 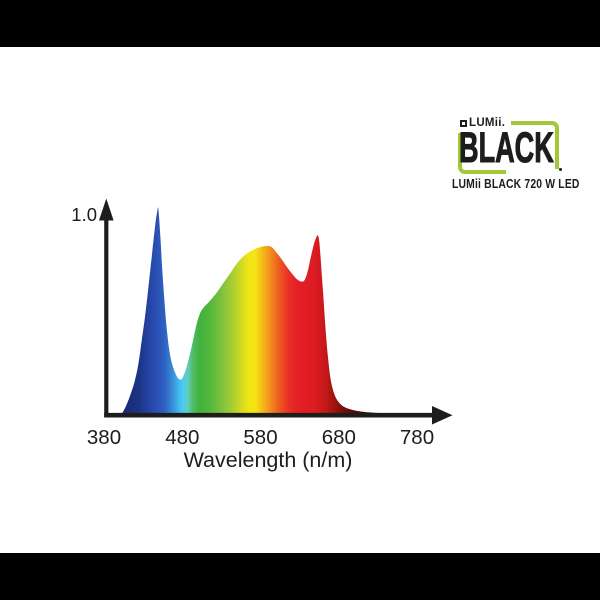 I want to click on lumii-square-icon, so click(x=463, y=124).